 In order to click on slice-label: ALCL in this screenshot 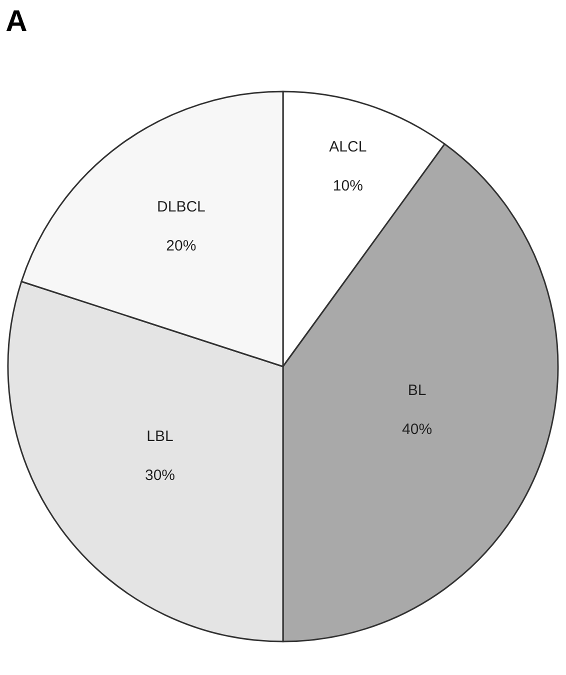, I will do `click(348, 147)`.